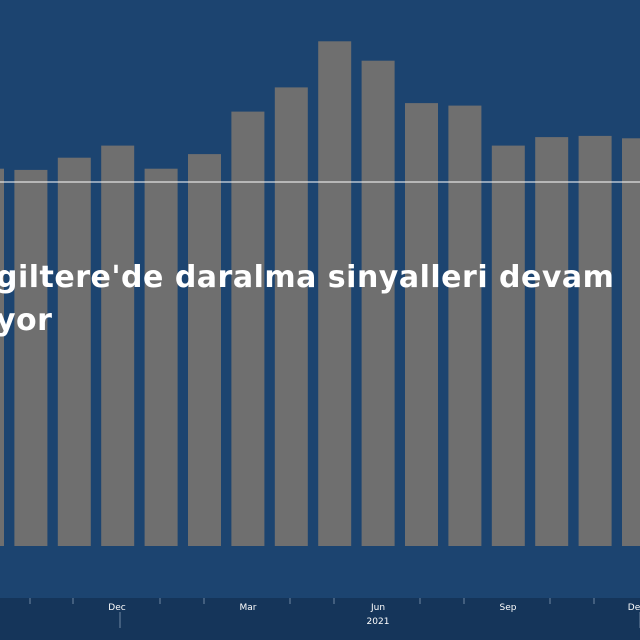 This screenshot has height=640, width=640. Describe the element at coordinates (334, 613) in the screenshot. I see `x-axis: Dec Mar Jun Sep De 2021` at that location.